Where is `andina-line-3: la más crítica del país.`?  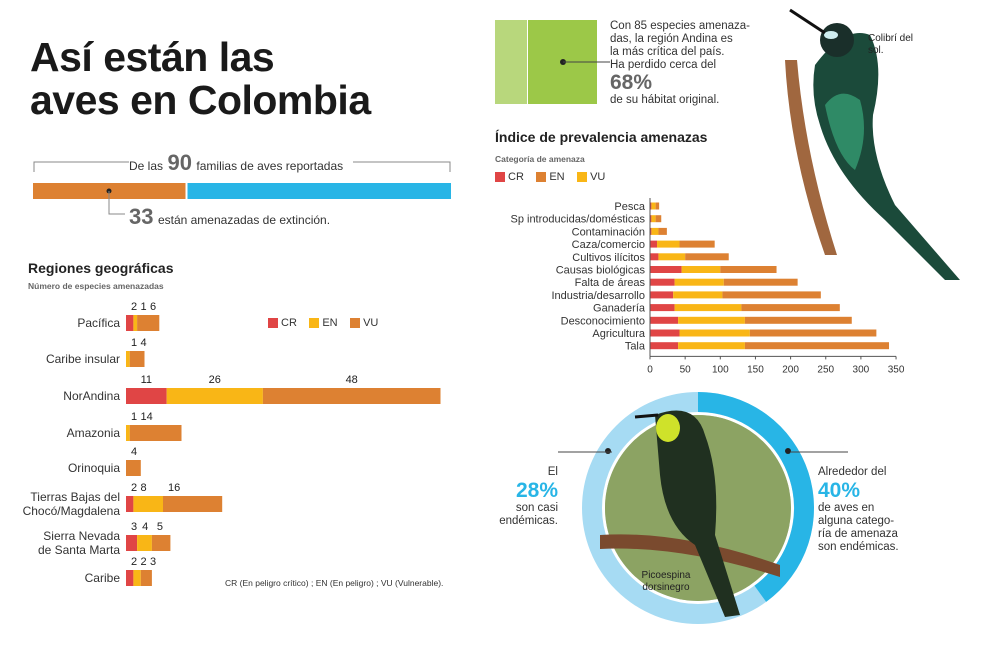
andina-line-3: la más crítica del país. is located at coordinates (667, 52).